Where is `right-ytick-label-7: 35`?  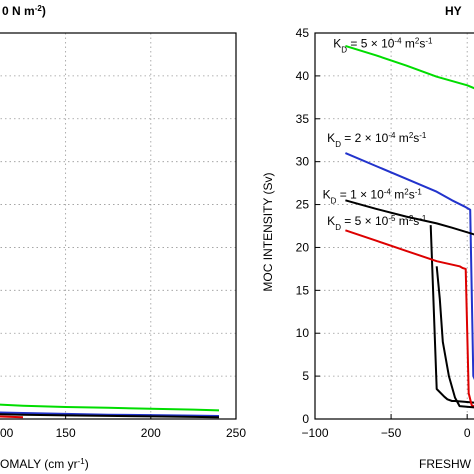
right-ytick-label-7: 35 is located at coordinates (303, 119).